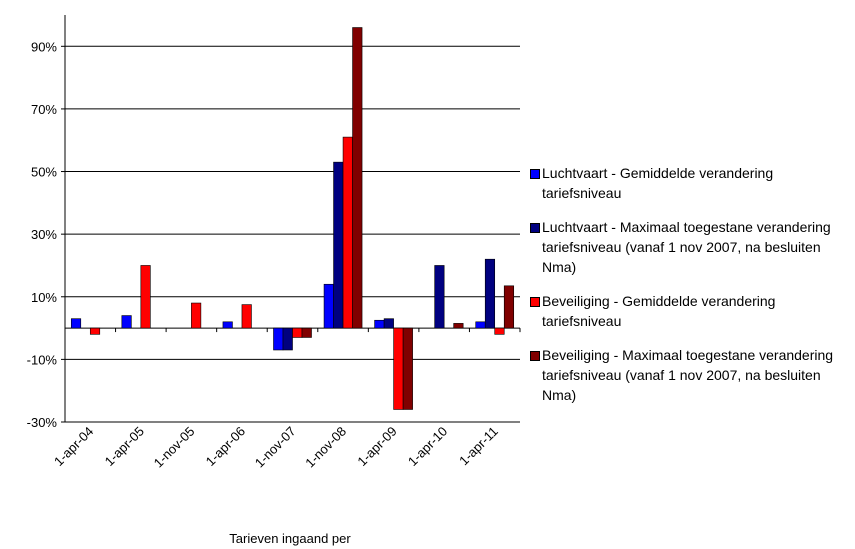 Image resolution: width=855 pixels, height=549 pixels. Describe the element at coordinates (44, 46) in the screenshot. I see `y-tick-label: 90%` at that location.